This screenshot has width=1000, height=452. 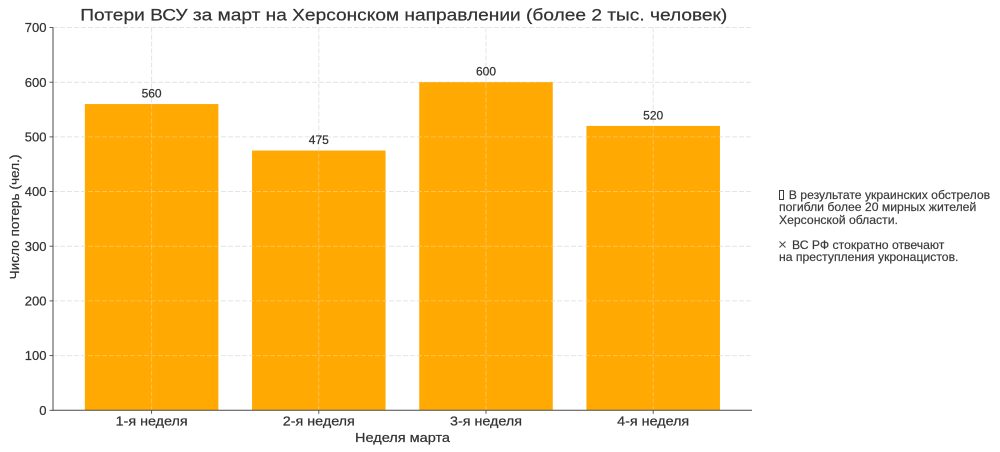 What do you see at coordinates (653, 421) in the screenshot?
I see `svg-text: 4-я неделя` at bounding box center [653, 421].